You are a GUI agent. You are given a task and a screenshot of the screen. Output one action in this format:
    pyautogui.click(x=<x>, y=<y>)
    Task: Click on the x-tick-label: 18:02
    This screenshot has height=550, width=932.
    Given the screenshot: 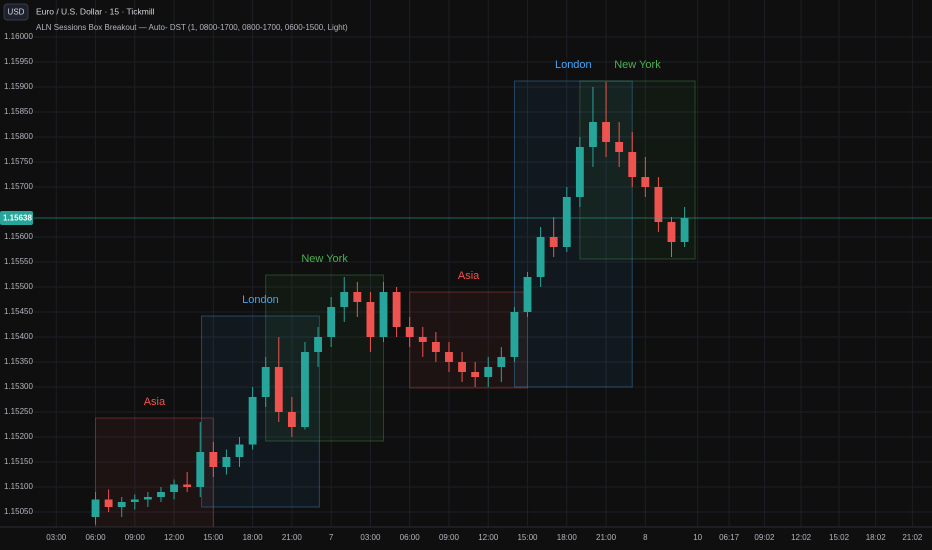 What is the action you would take?
    pyautogui.click(x=876, y=537)
    